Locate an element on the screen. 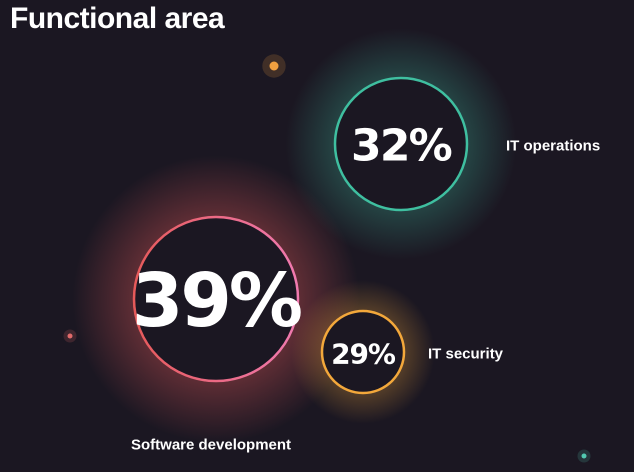  bubble-ring-it-security is located at coordinates (363, 352).